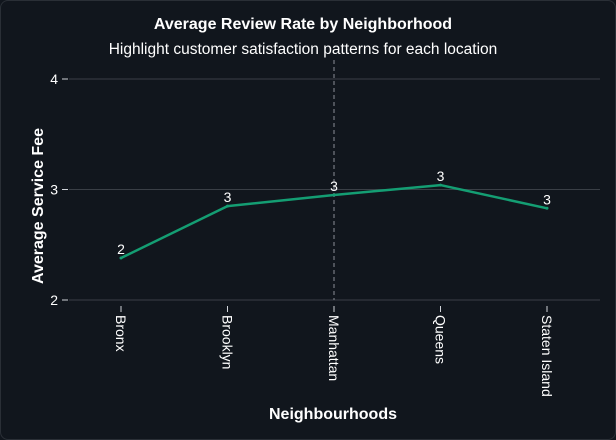 The height and width of the screenshot is (440, 616). What do you see at coordinates (54, 190) in the screenshot?
I see `y-tick-label: 3` at bounding box center [54, 190].